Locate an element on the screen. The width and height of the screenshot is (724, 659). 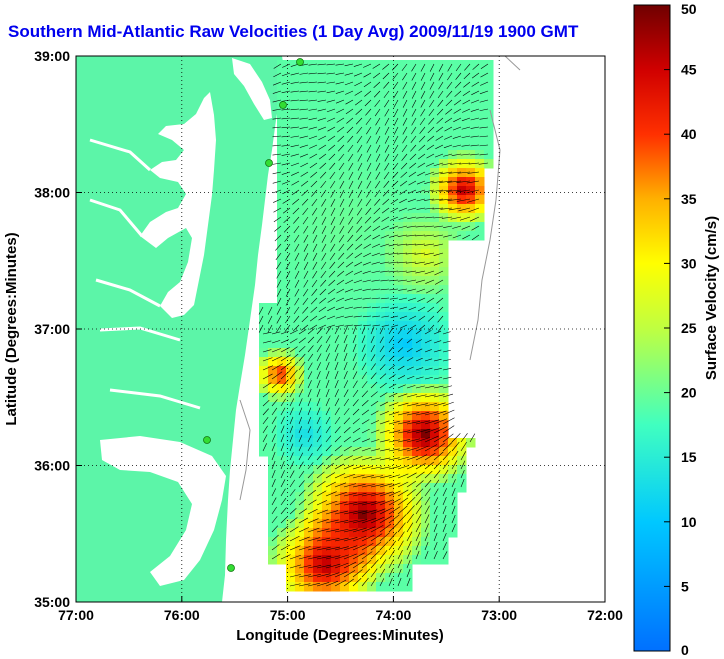
x-axis-label: Longitude (Degrees:Minutes) is located at coordinates (340, 635).